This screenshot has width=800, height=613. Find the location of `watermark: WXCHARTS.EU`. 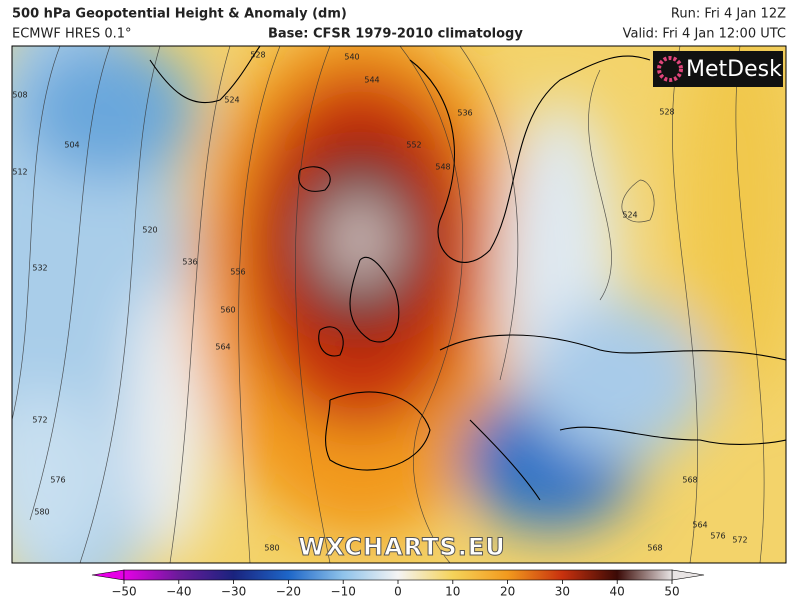

watermark: WXCHARTS.EU is located at coordinates (401, 547).